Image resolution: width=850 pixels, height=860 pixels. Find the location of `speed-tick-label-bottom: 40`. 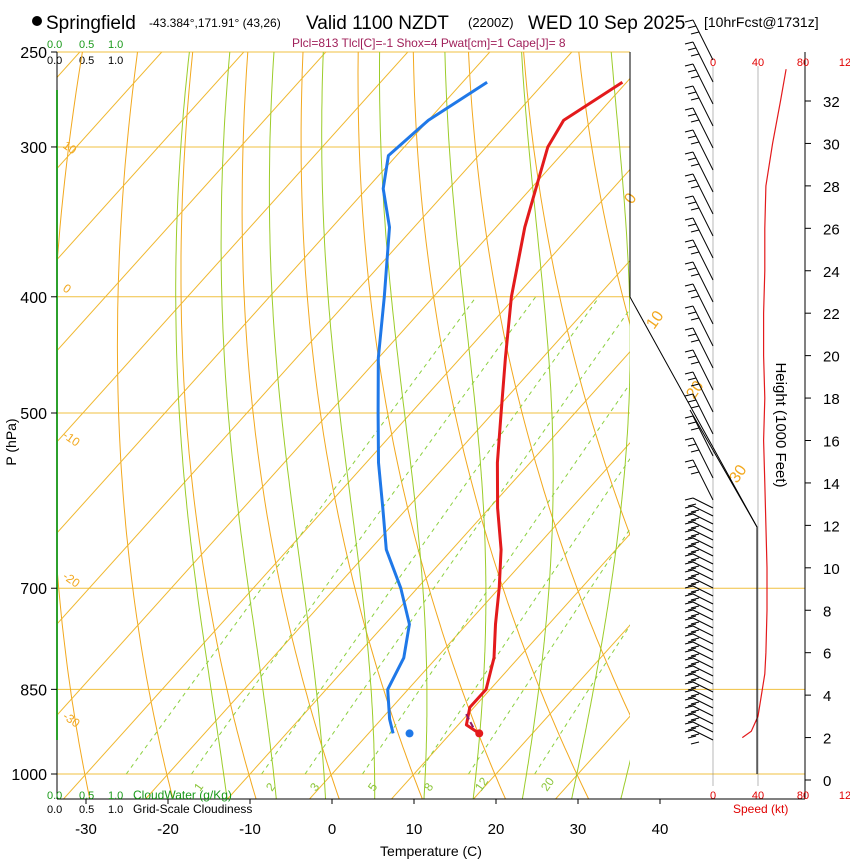

speed-tick-label-bottom: 40 is located at coordinates (758, 796).